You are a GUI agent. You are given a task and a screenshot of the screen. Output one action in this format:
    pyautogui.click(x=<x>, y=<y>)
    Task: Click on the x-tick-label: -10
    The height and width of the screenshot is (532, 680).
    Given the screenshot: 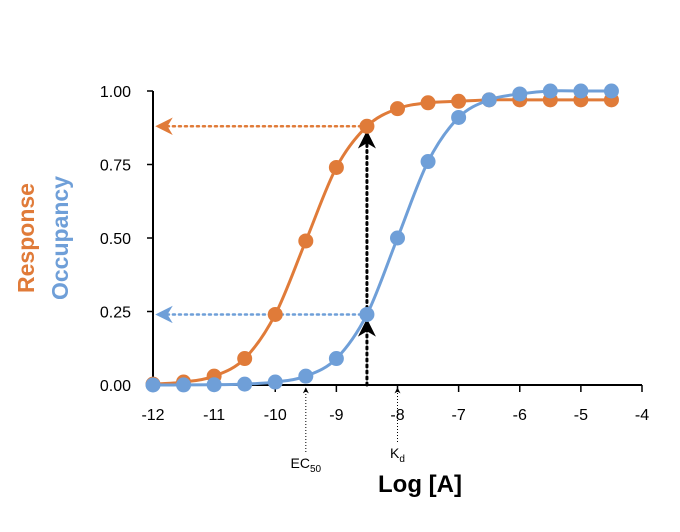 What is the action you would take?
    pyautogui.click(x=275, y=415)
    